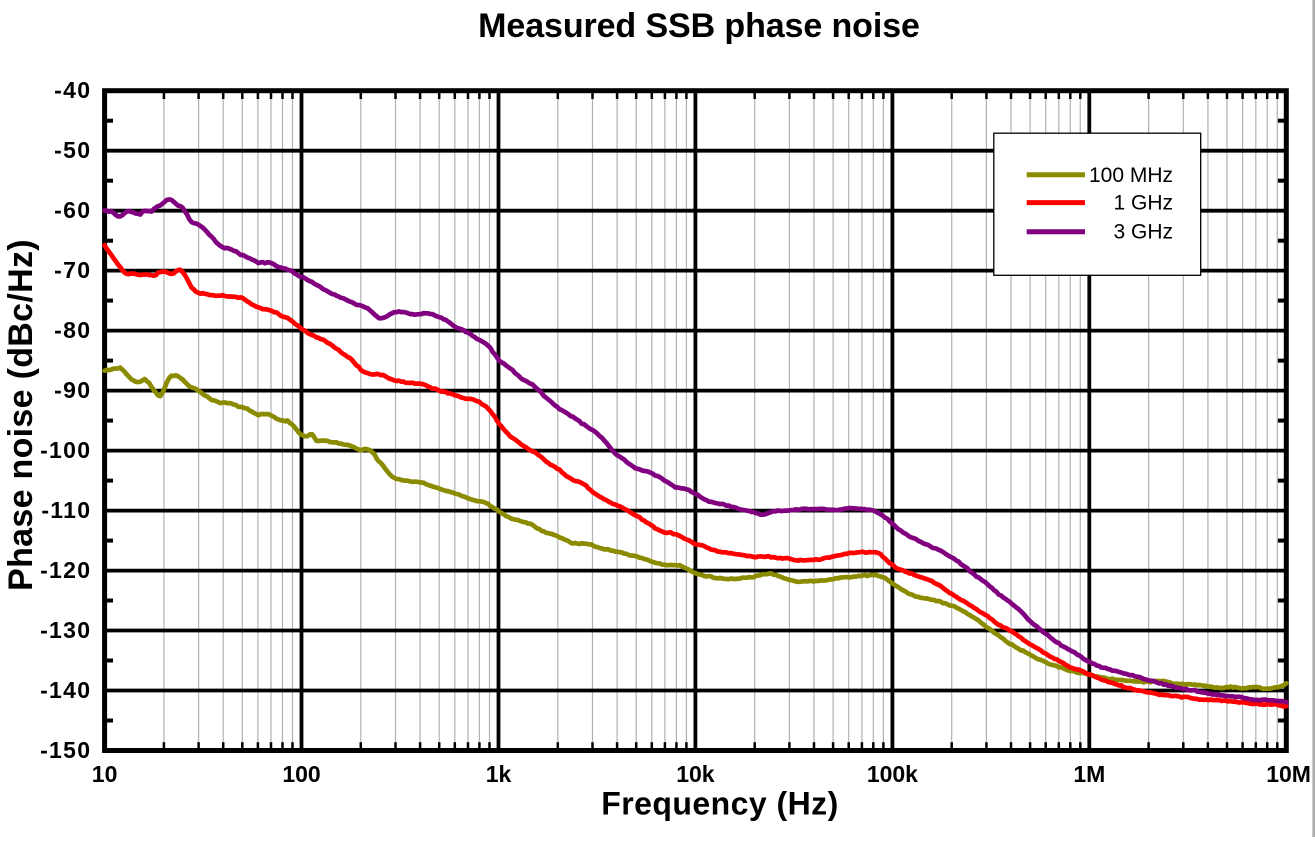  I want to click on svg-text: Frequency (Hz), so click(719, 804).